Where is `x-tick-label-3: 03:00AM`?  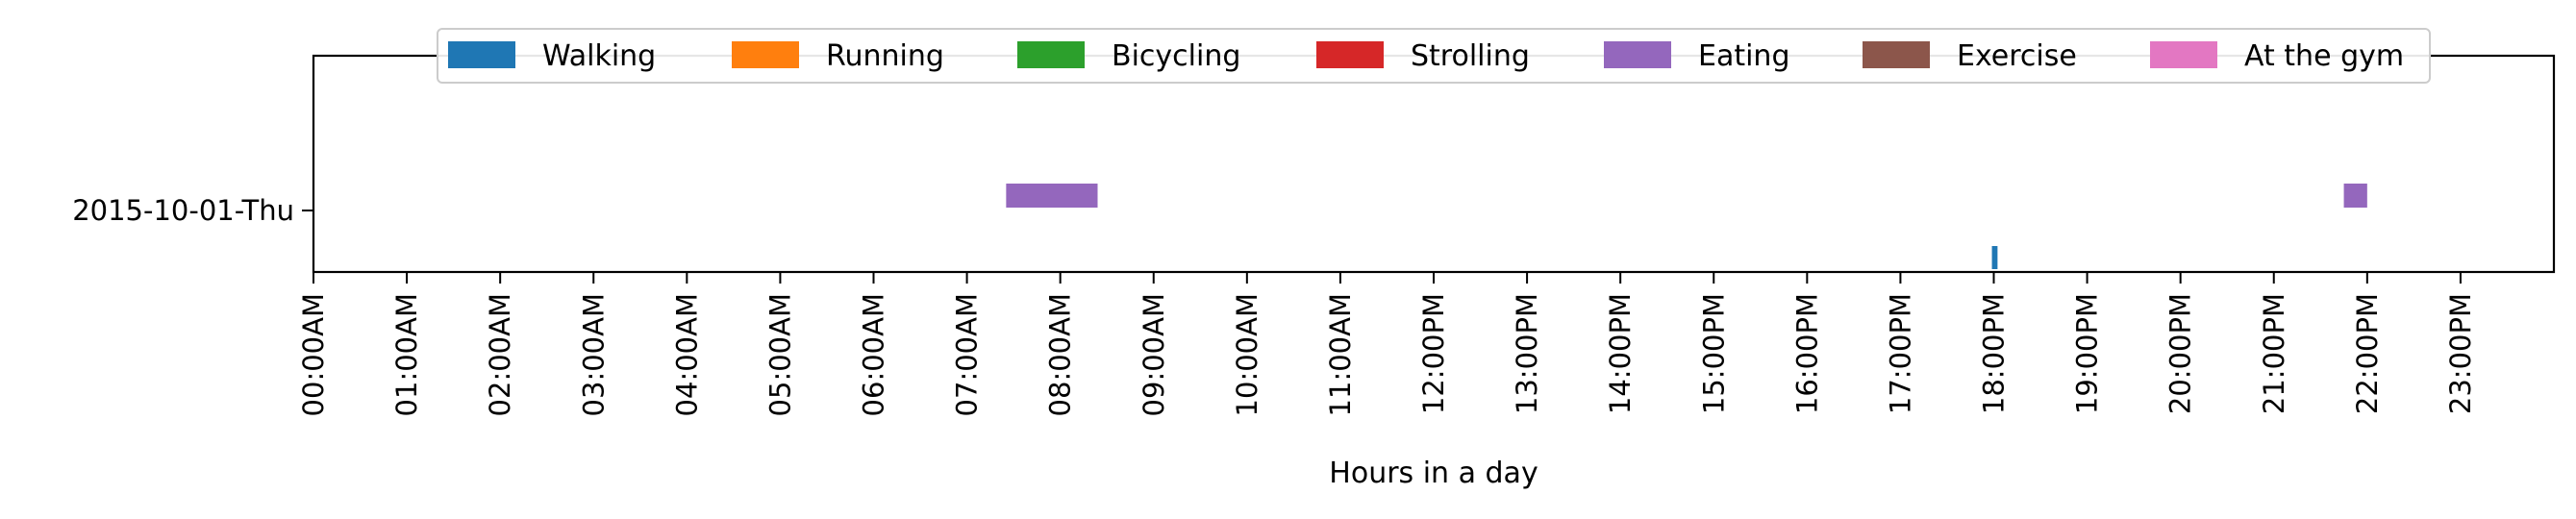 x-tick-label-3: 03:00AM is located at coordinates (593, 354).